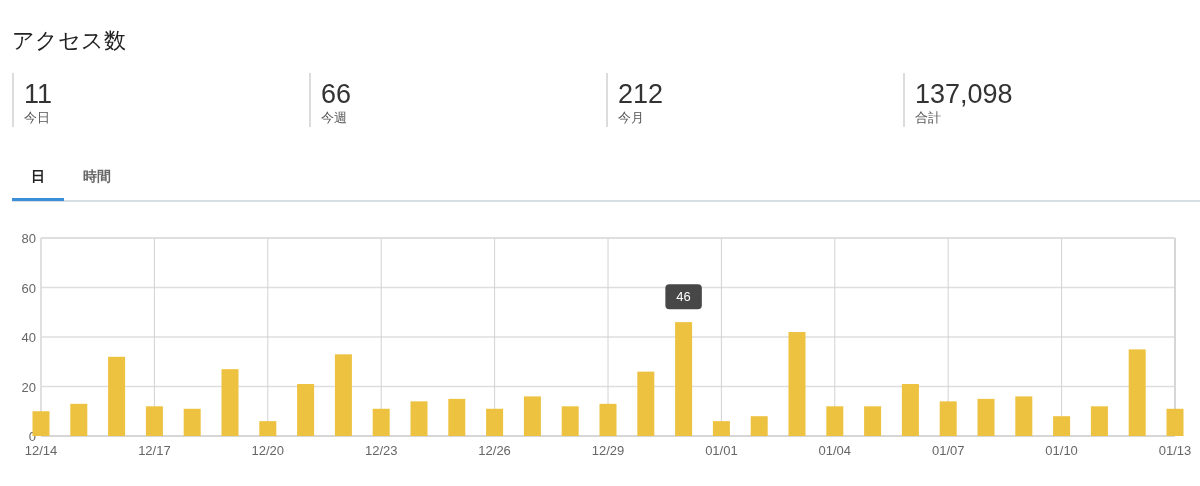  Describe the element at coordinates (494, 450) in the screenshot. I see `x-tick-label: 12/26` at that location.